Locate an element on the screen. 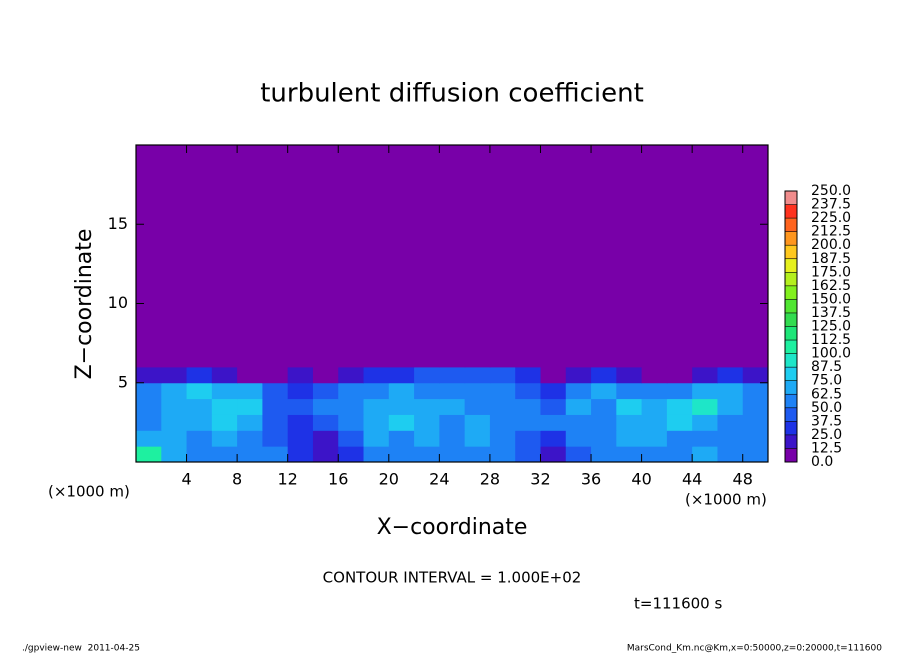 The image size is (904, 654). x-unit: (×1000 m) is located at coordinates (726, 500).